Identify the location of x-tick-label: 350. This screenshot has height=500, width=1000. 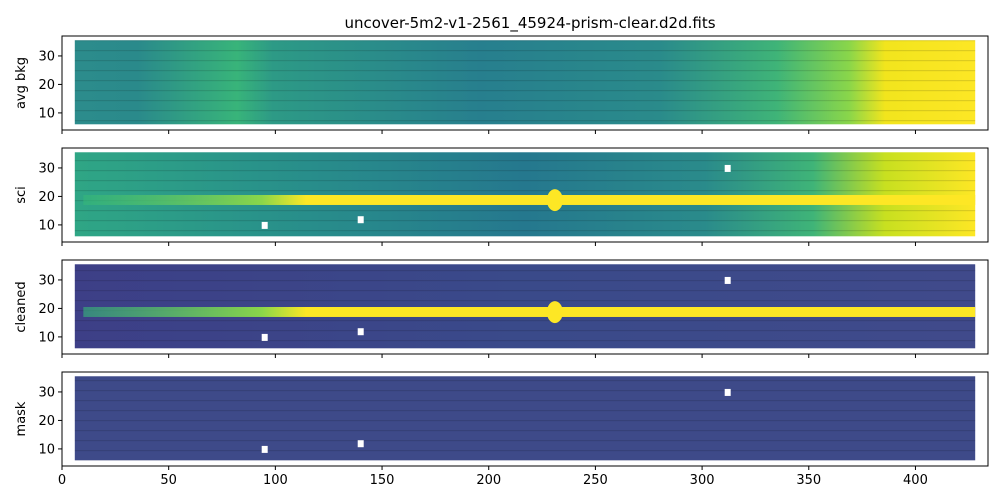
(808, 480).